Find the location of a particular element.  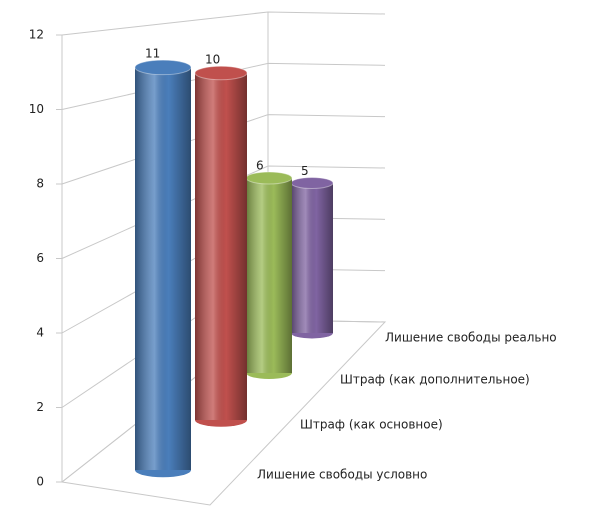

value-label: 11 is located at coordinates (152, 54).